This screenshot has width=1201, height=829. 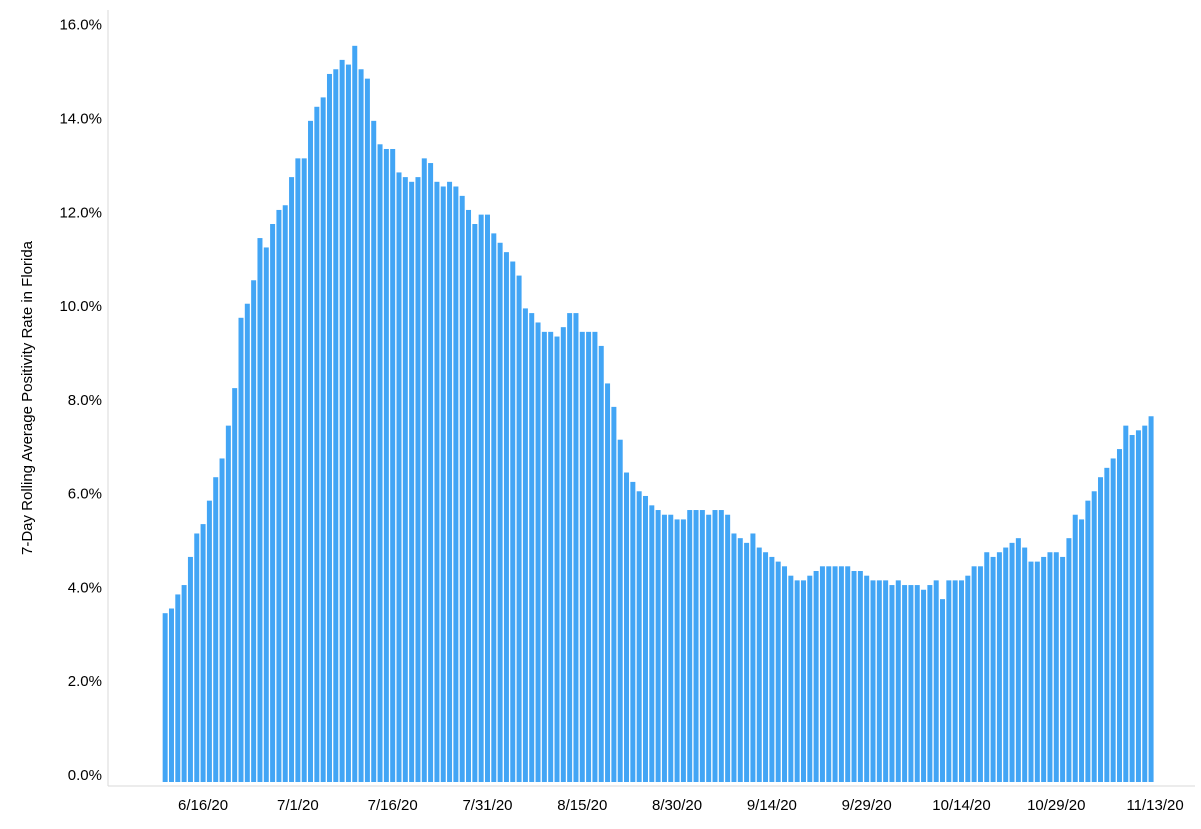 I want to click on x-tick-label: 9/29/20, so click(x=867, y=805).